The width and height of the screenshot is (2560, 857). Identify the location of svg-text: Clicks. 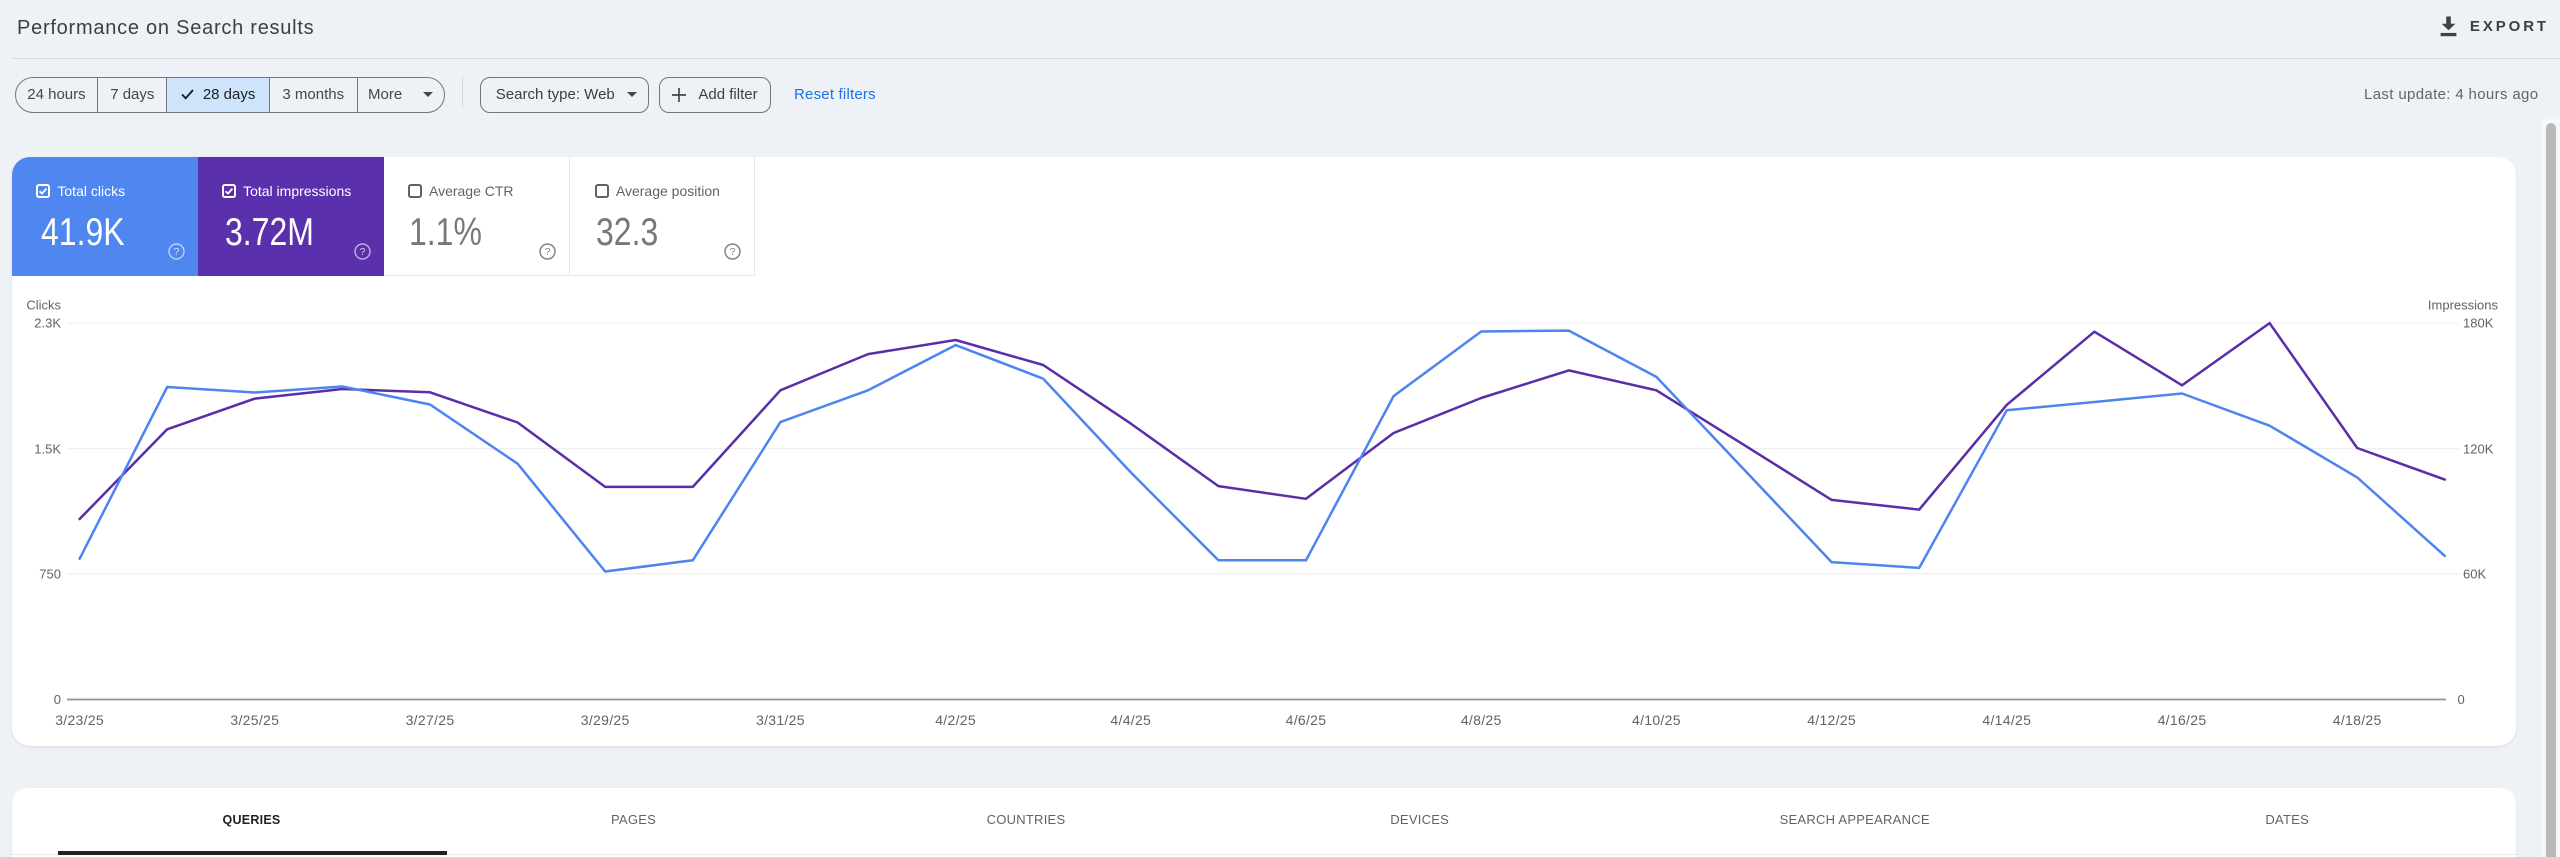
(43, 305).